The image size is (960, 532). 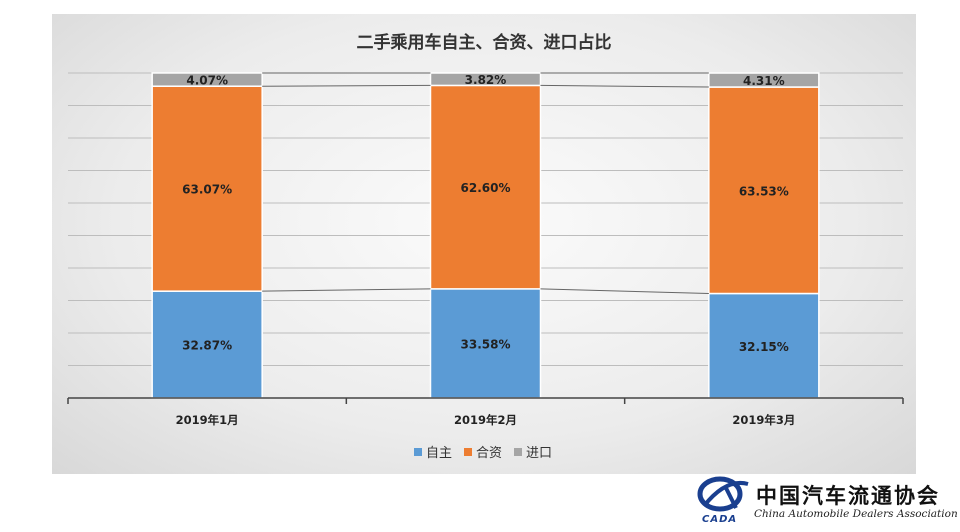 I want to click on logo-chinese-name: 中国汽车流通协会, so click(x=848, y=495).